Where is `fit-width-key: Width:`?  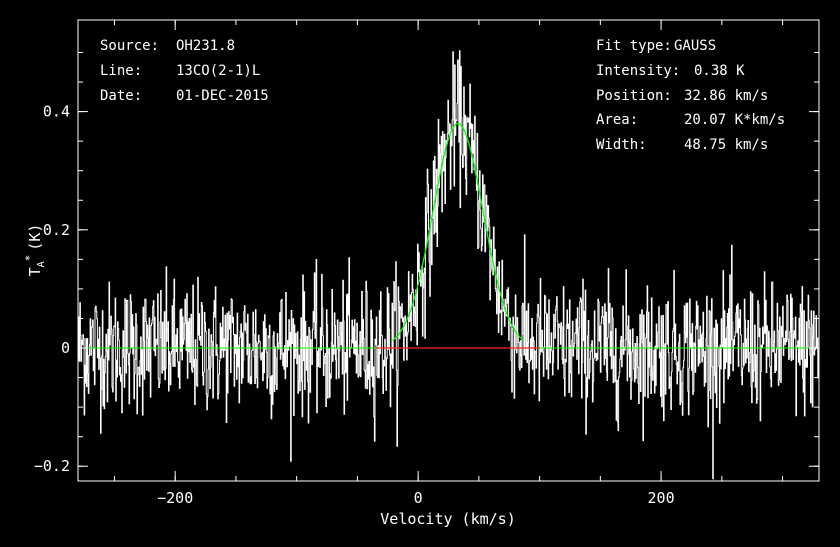
fit-width-key: Width: is located at coordinates (621, 145).